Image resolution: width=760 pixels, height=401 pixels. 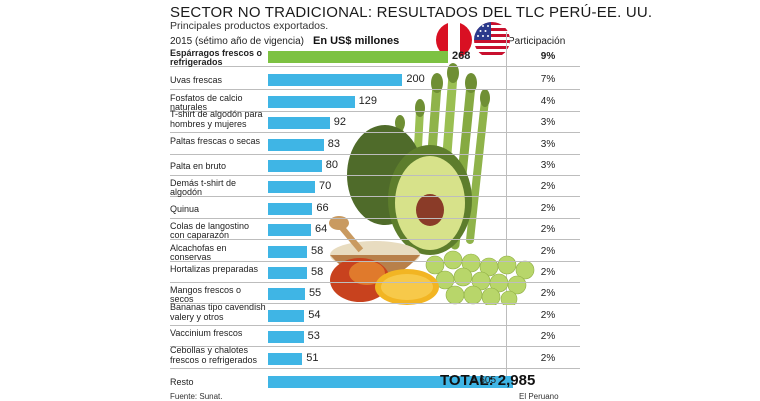 What do you see at coordinates (506, 208) in the screenshot?
I see `participation-divider` at bounding box center [506, 208].